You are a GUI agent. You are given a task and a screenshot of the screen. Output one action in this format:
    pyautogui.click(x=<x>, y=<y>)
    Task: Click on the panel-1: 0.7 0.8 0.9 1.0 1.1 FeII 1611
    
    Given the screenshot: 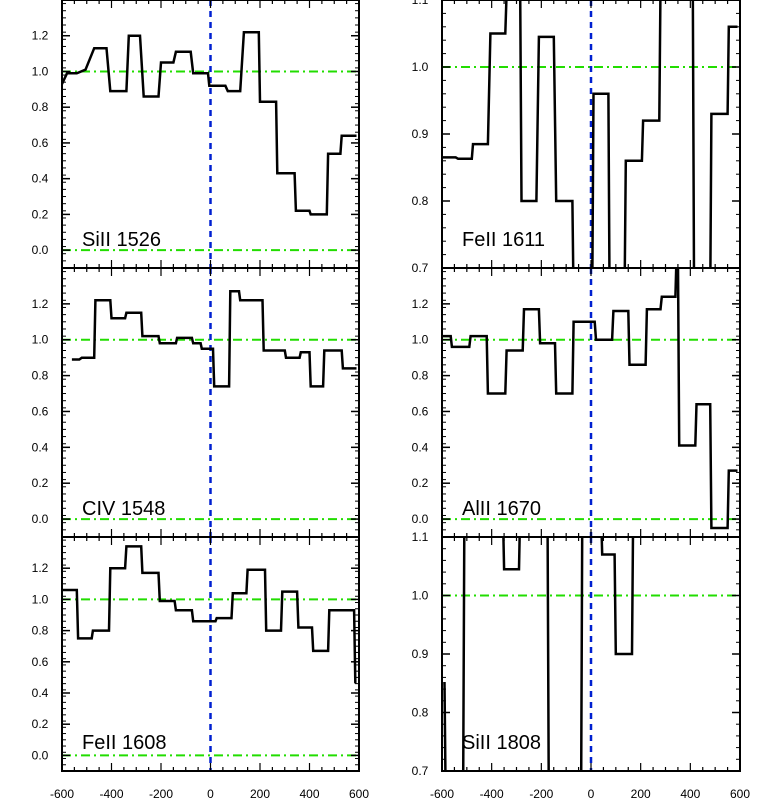 What is the action you would take?
    pyautogui.click(x=576, y=137)
    